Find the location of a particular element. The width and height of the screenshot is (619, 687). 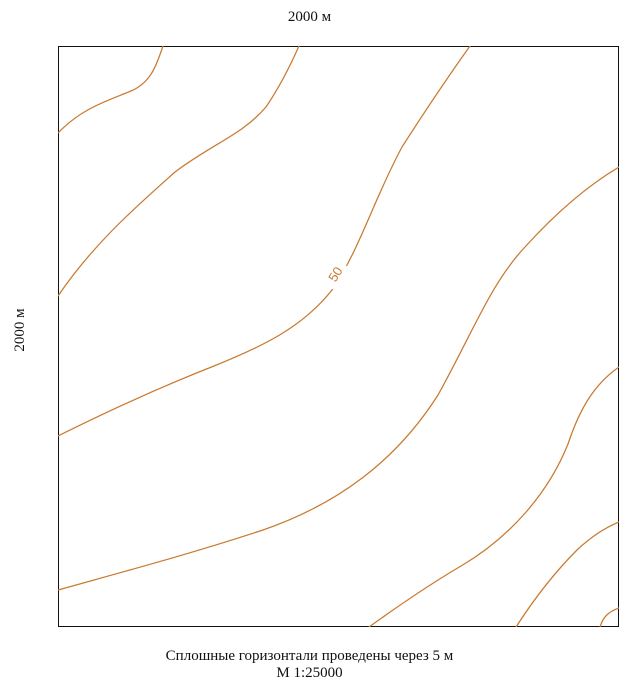

contour-value-label-group: 50 is located at coordinates (335, 274).